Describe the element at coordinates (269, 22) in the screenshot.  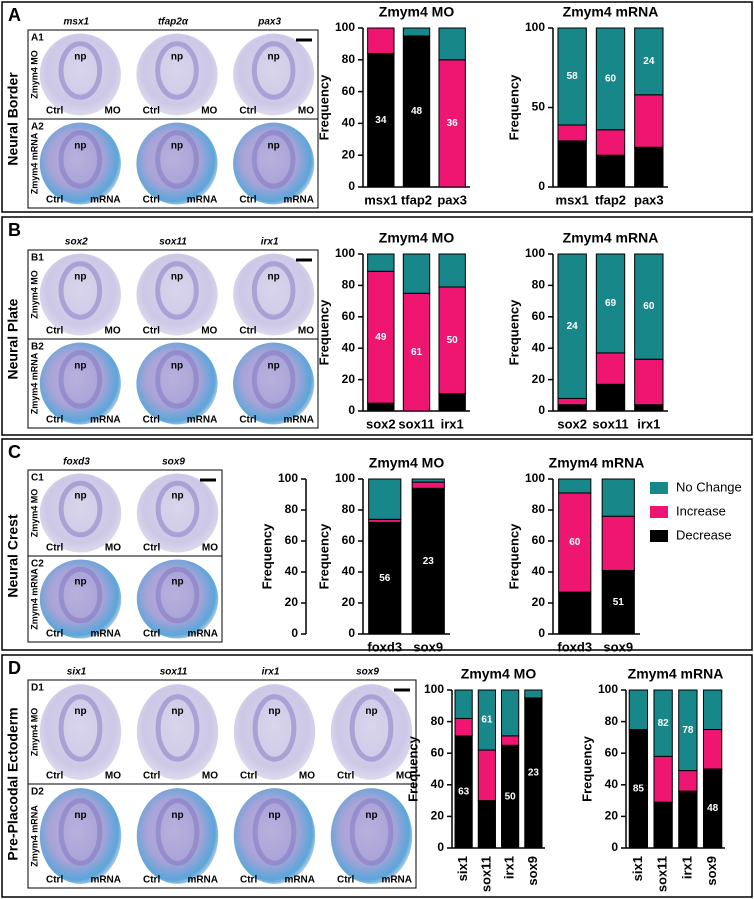
I see `gene-name: pax3` at that location.